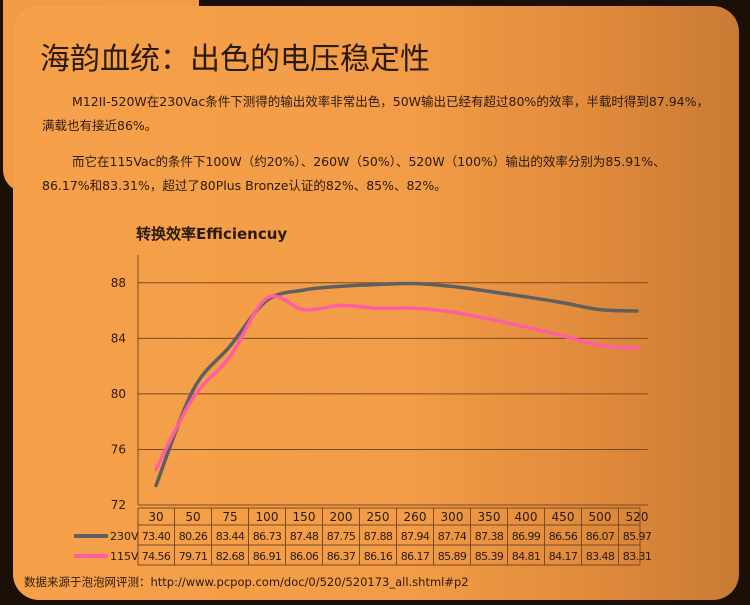 The height and width of the screenshot is (605, 750). Describe the element at coordinates (230, 556) in the screenshot. I see `data-label: 82.68` at that location.